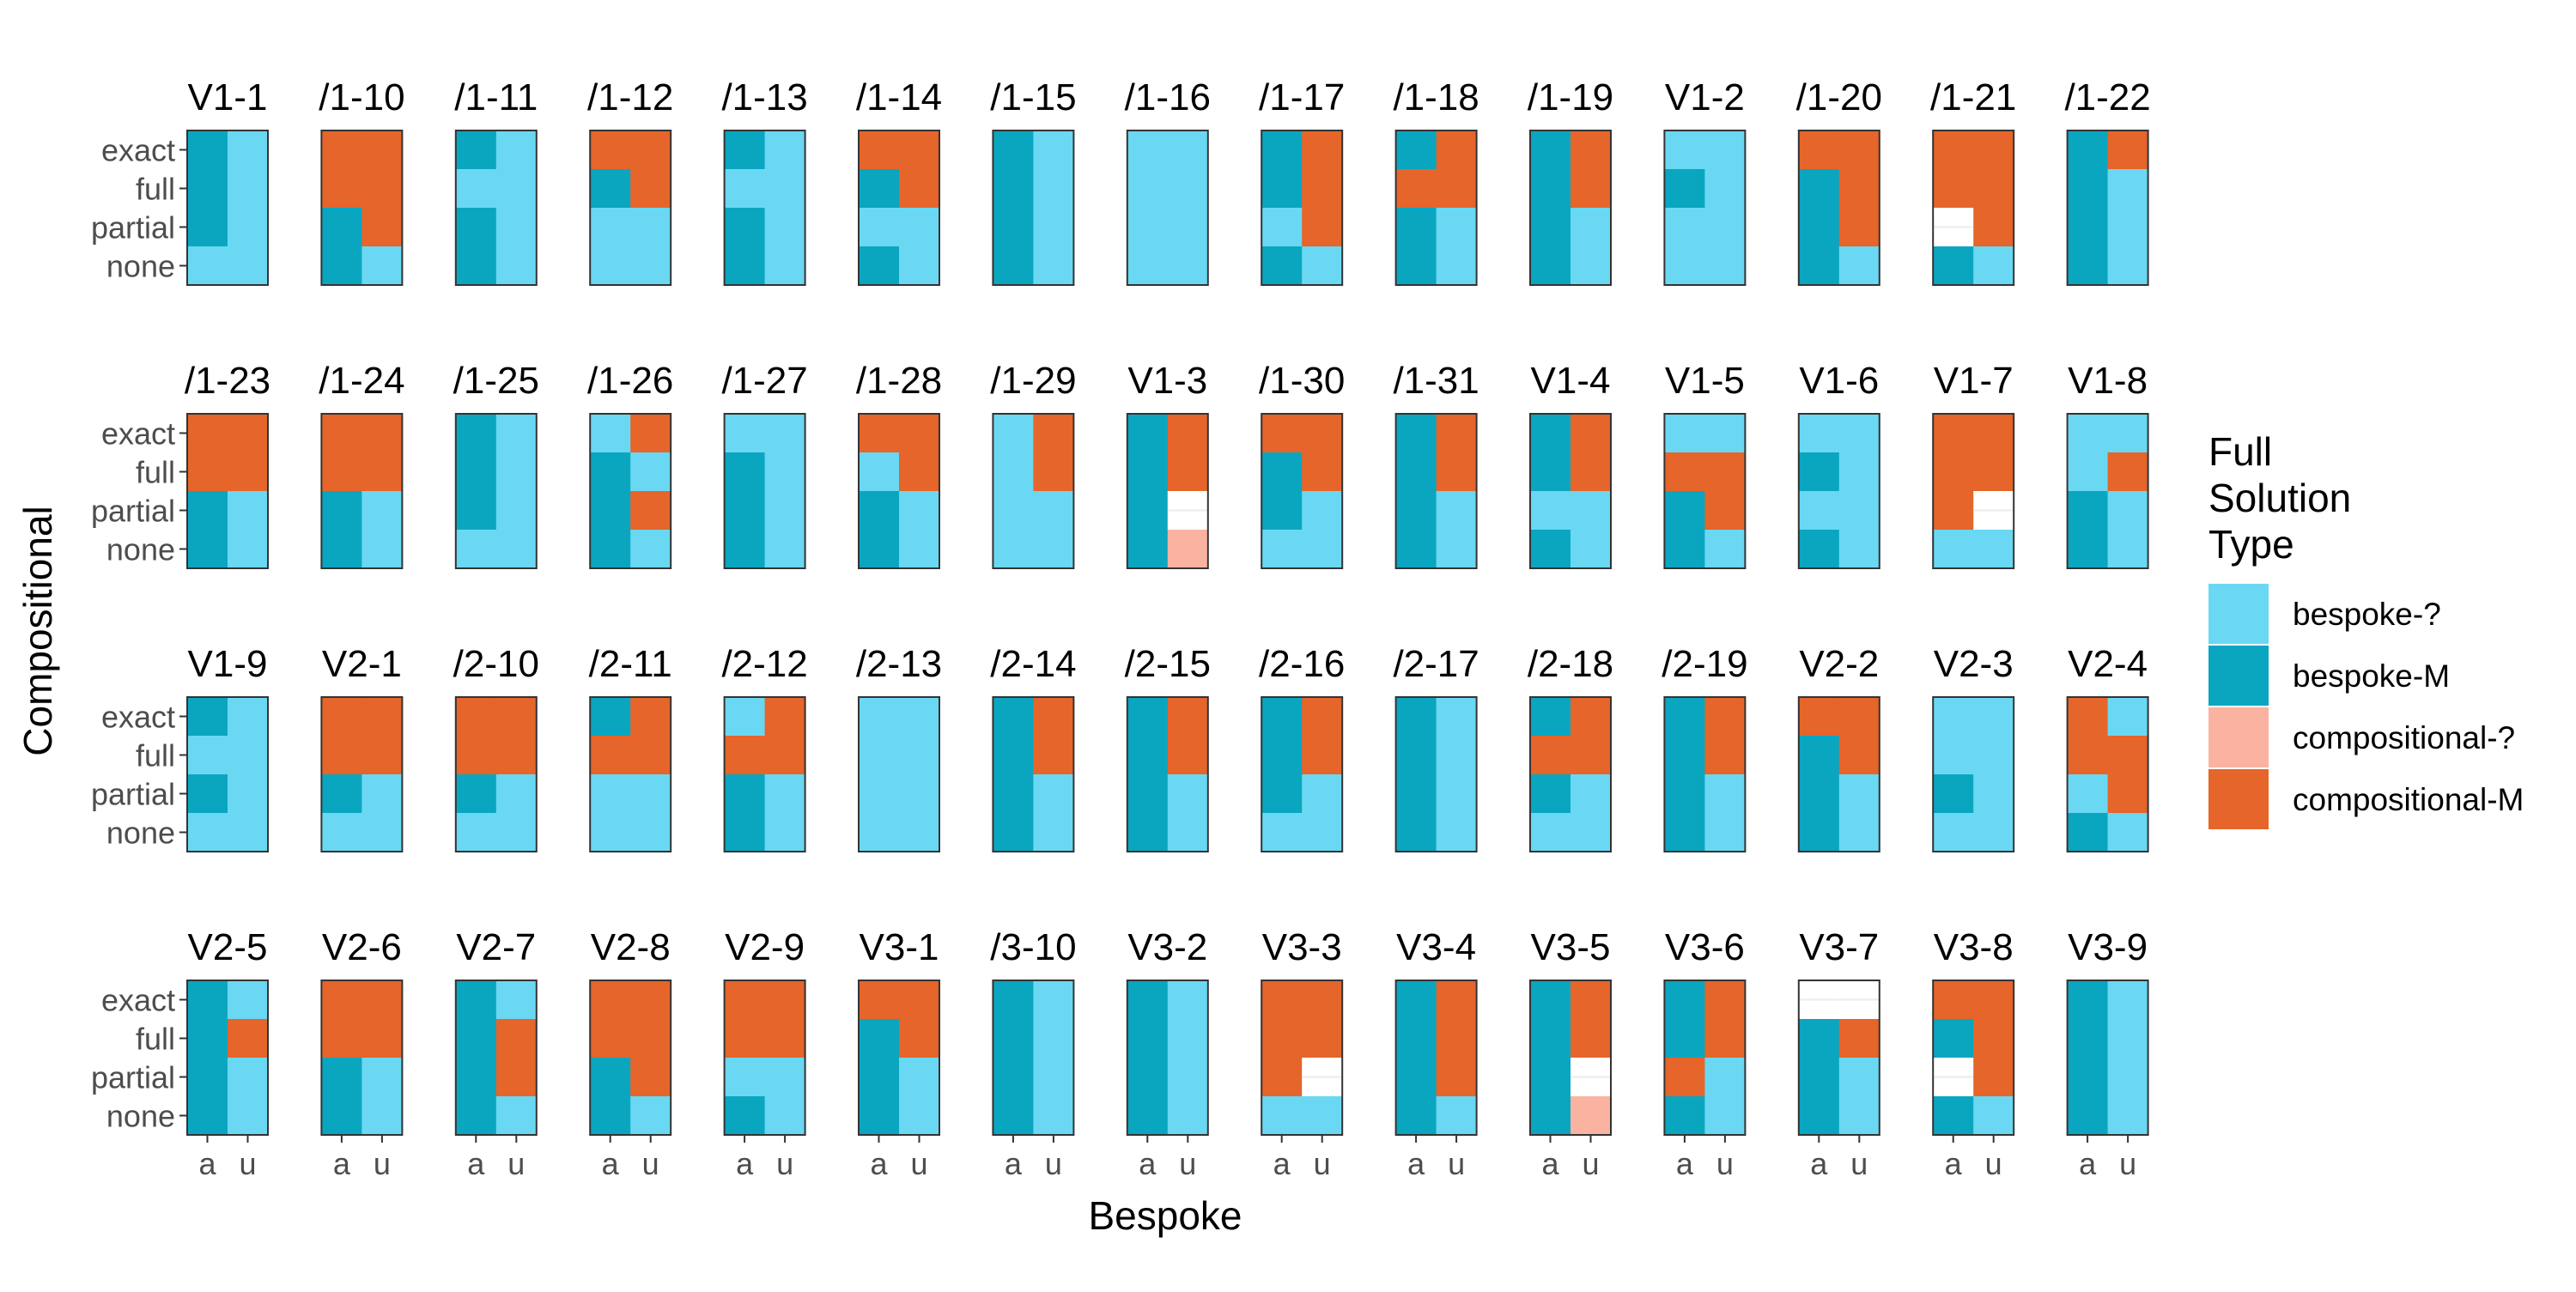 Image resolution: width=2576 pixels, height=1292 pixels. Describe the element at coordinates (1302, 1053) in the screenshot. I see `facet-panel: V3-3 a u` at that location.